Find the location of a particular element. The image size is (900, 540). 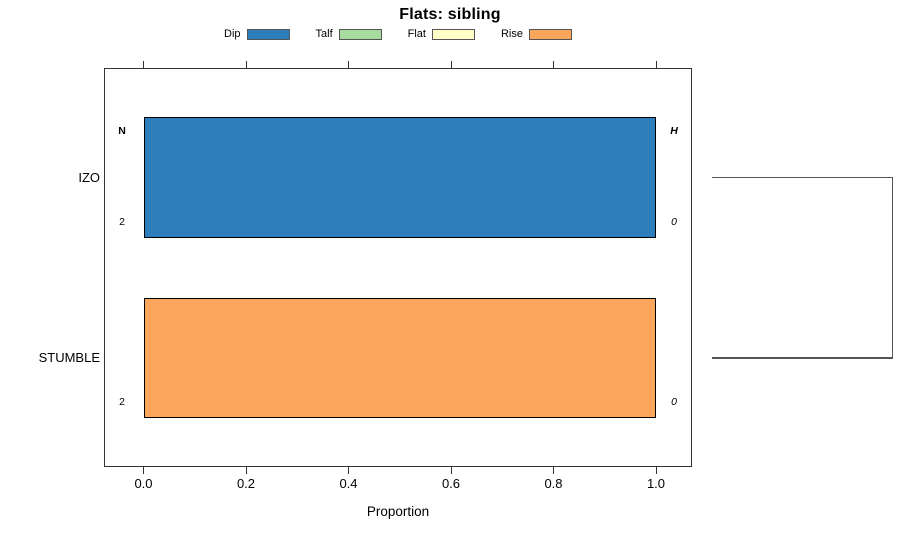

legend-label: Rise is located at coordinates (511, 34).